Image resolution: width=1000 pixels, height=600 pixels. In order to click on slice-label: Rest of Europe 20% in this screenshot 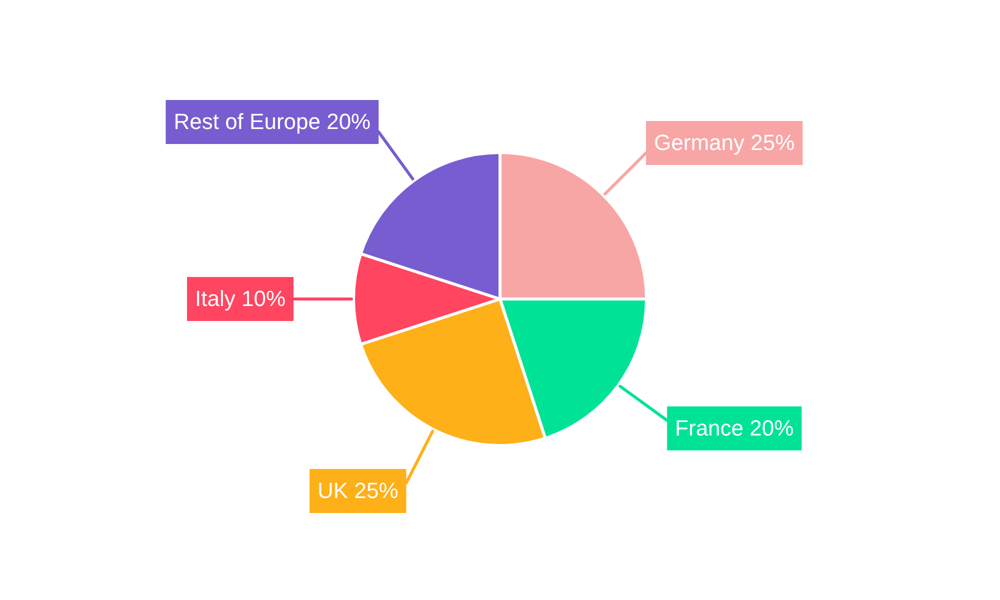, I will do `click(272, 121)`.